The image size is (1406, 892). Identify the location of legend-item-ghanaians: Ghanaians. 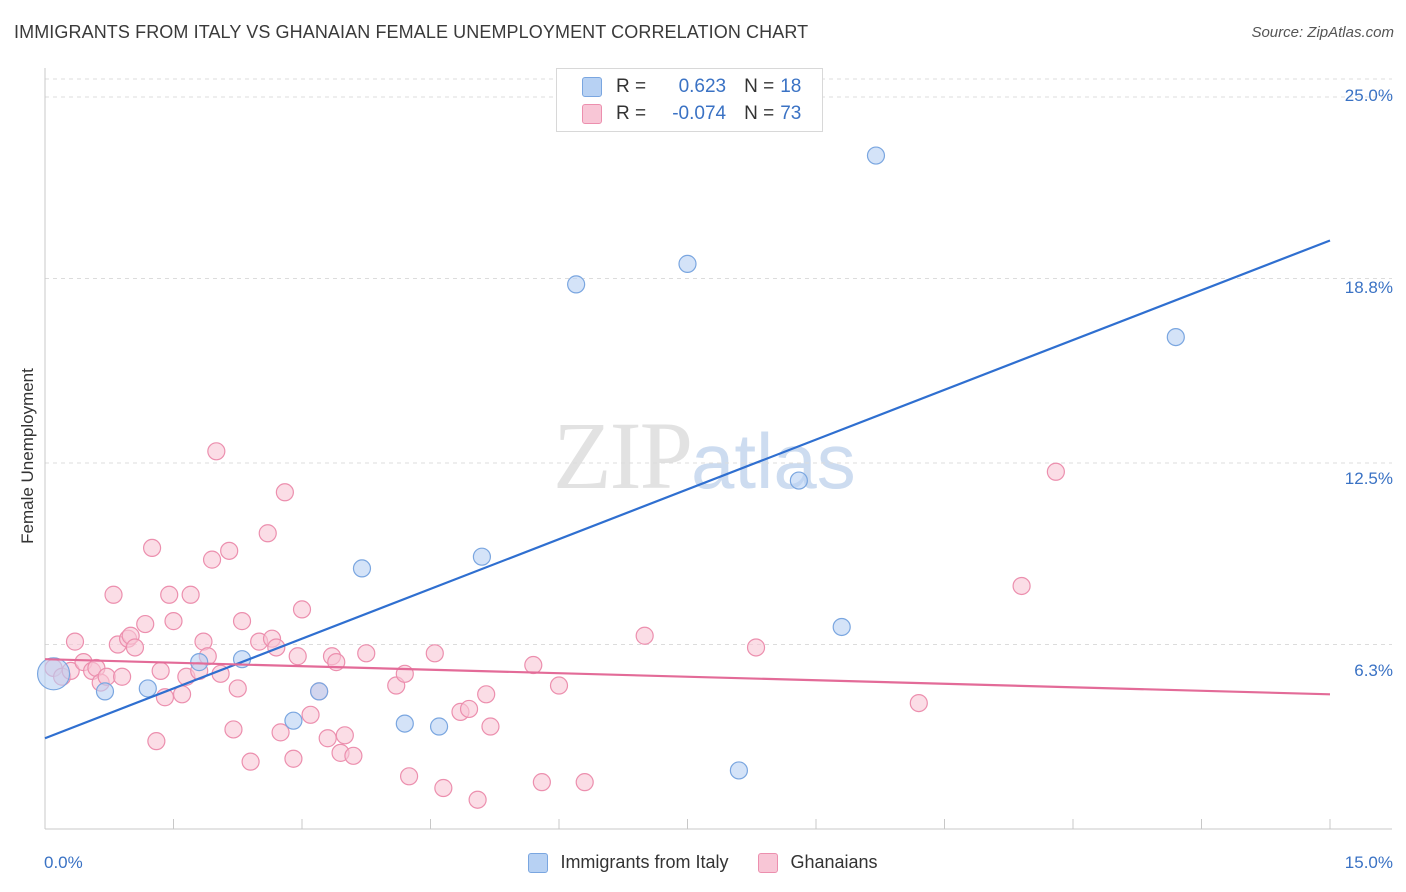
(818, 862).